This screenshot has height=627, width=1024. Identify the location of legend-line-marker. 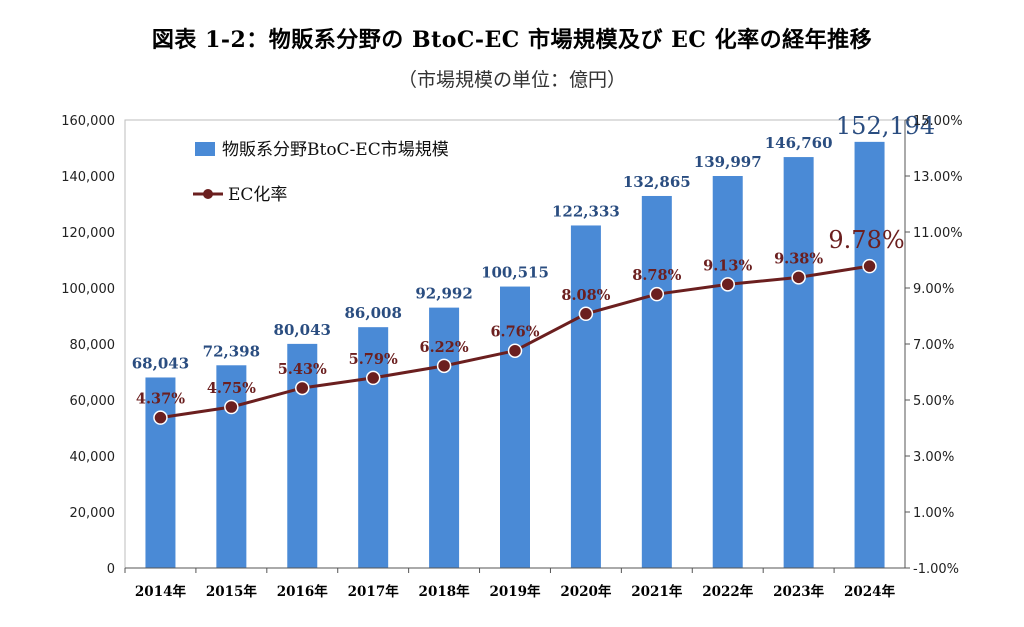
(208, 194).